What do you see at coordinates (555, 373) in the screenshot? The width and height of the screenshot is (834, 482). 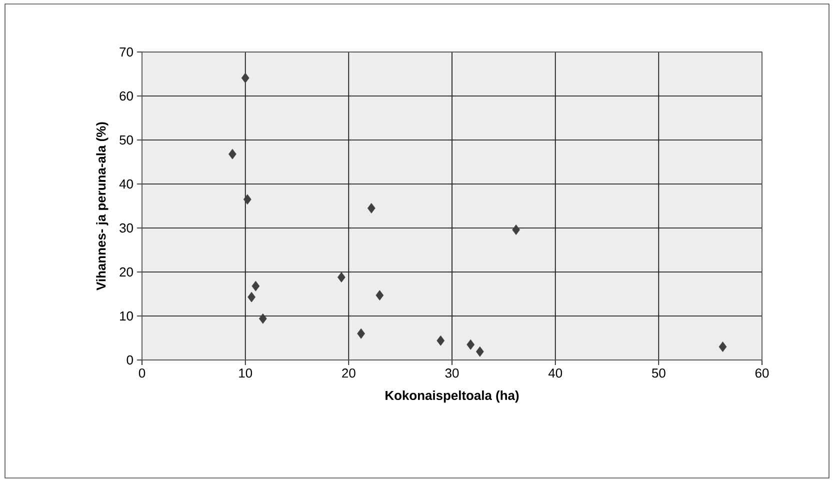 I see `x-tick-label: 40` at bounding box center [555, 373].